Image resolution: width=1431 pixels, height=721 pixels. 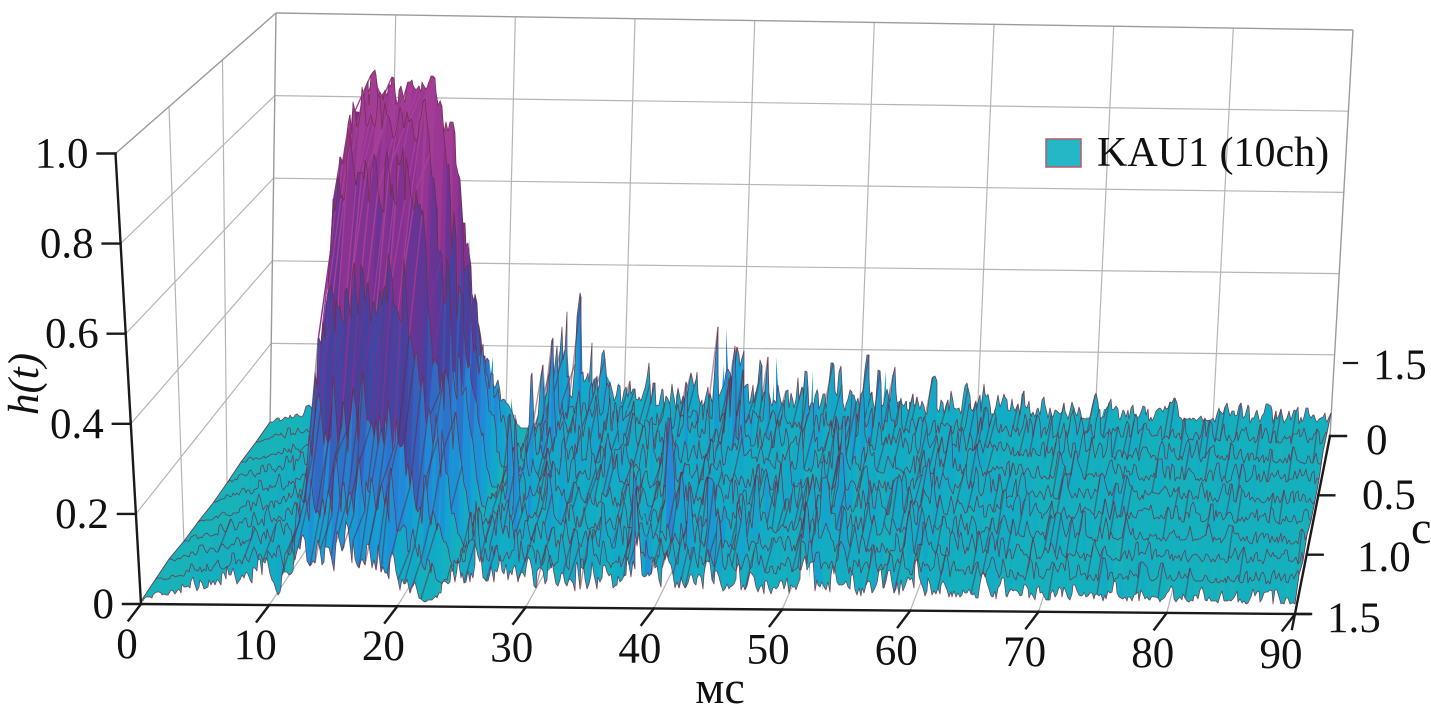 What do you see at coordinates (82, 514) in the screenshot?
I see `svg-text: 0.2` at bounding box center [82, 514].